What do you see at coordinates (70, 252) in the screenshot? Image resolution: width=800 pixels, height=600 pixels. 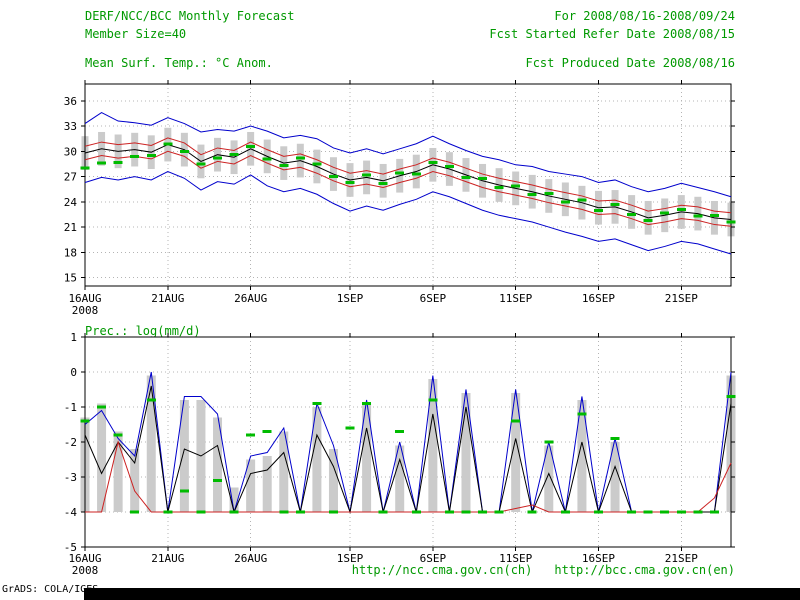 I see `svg-text: 18` at bounding box center [70, 252].